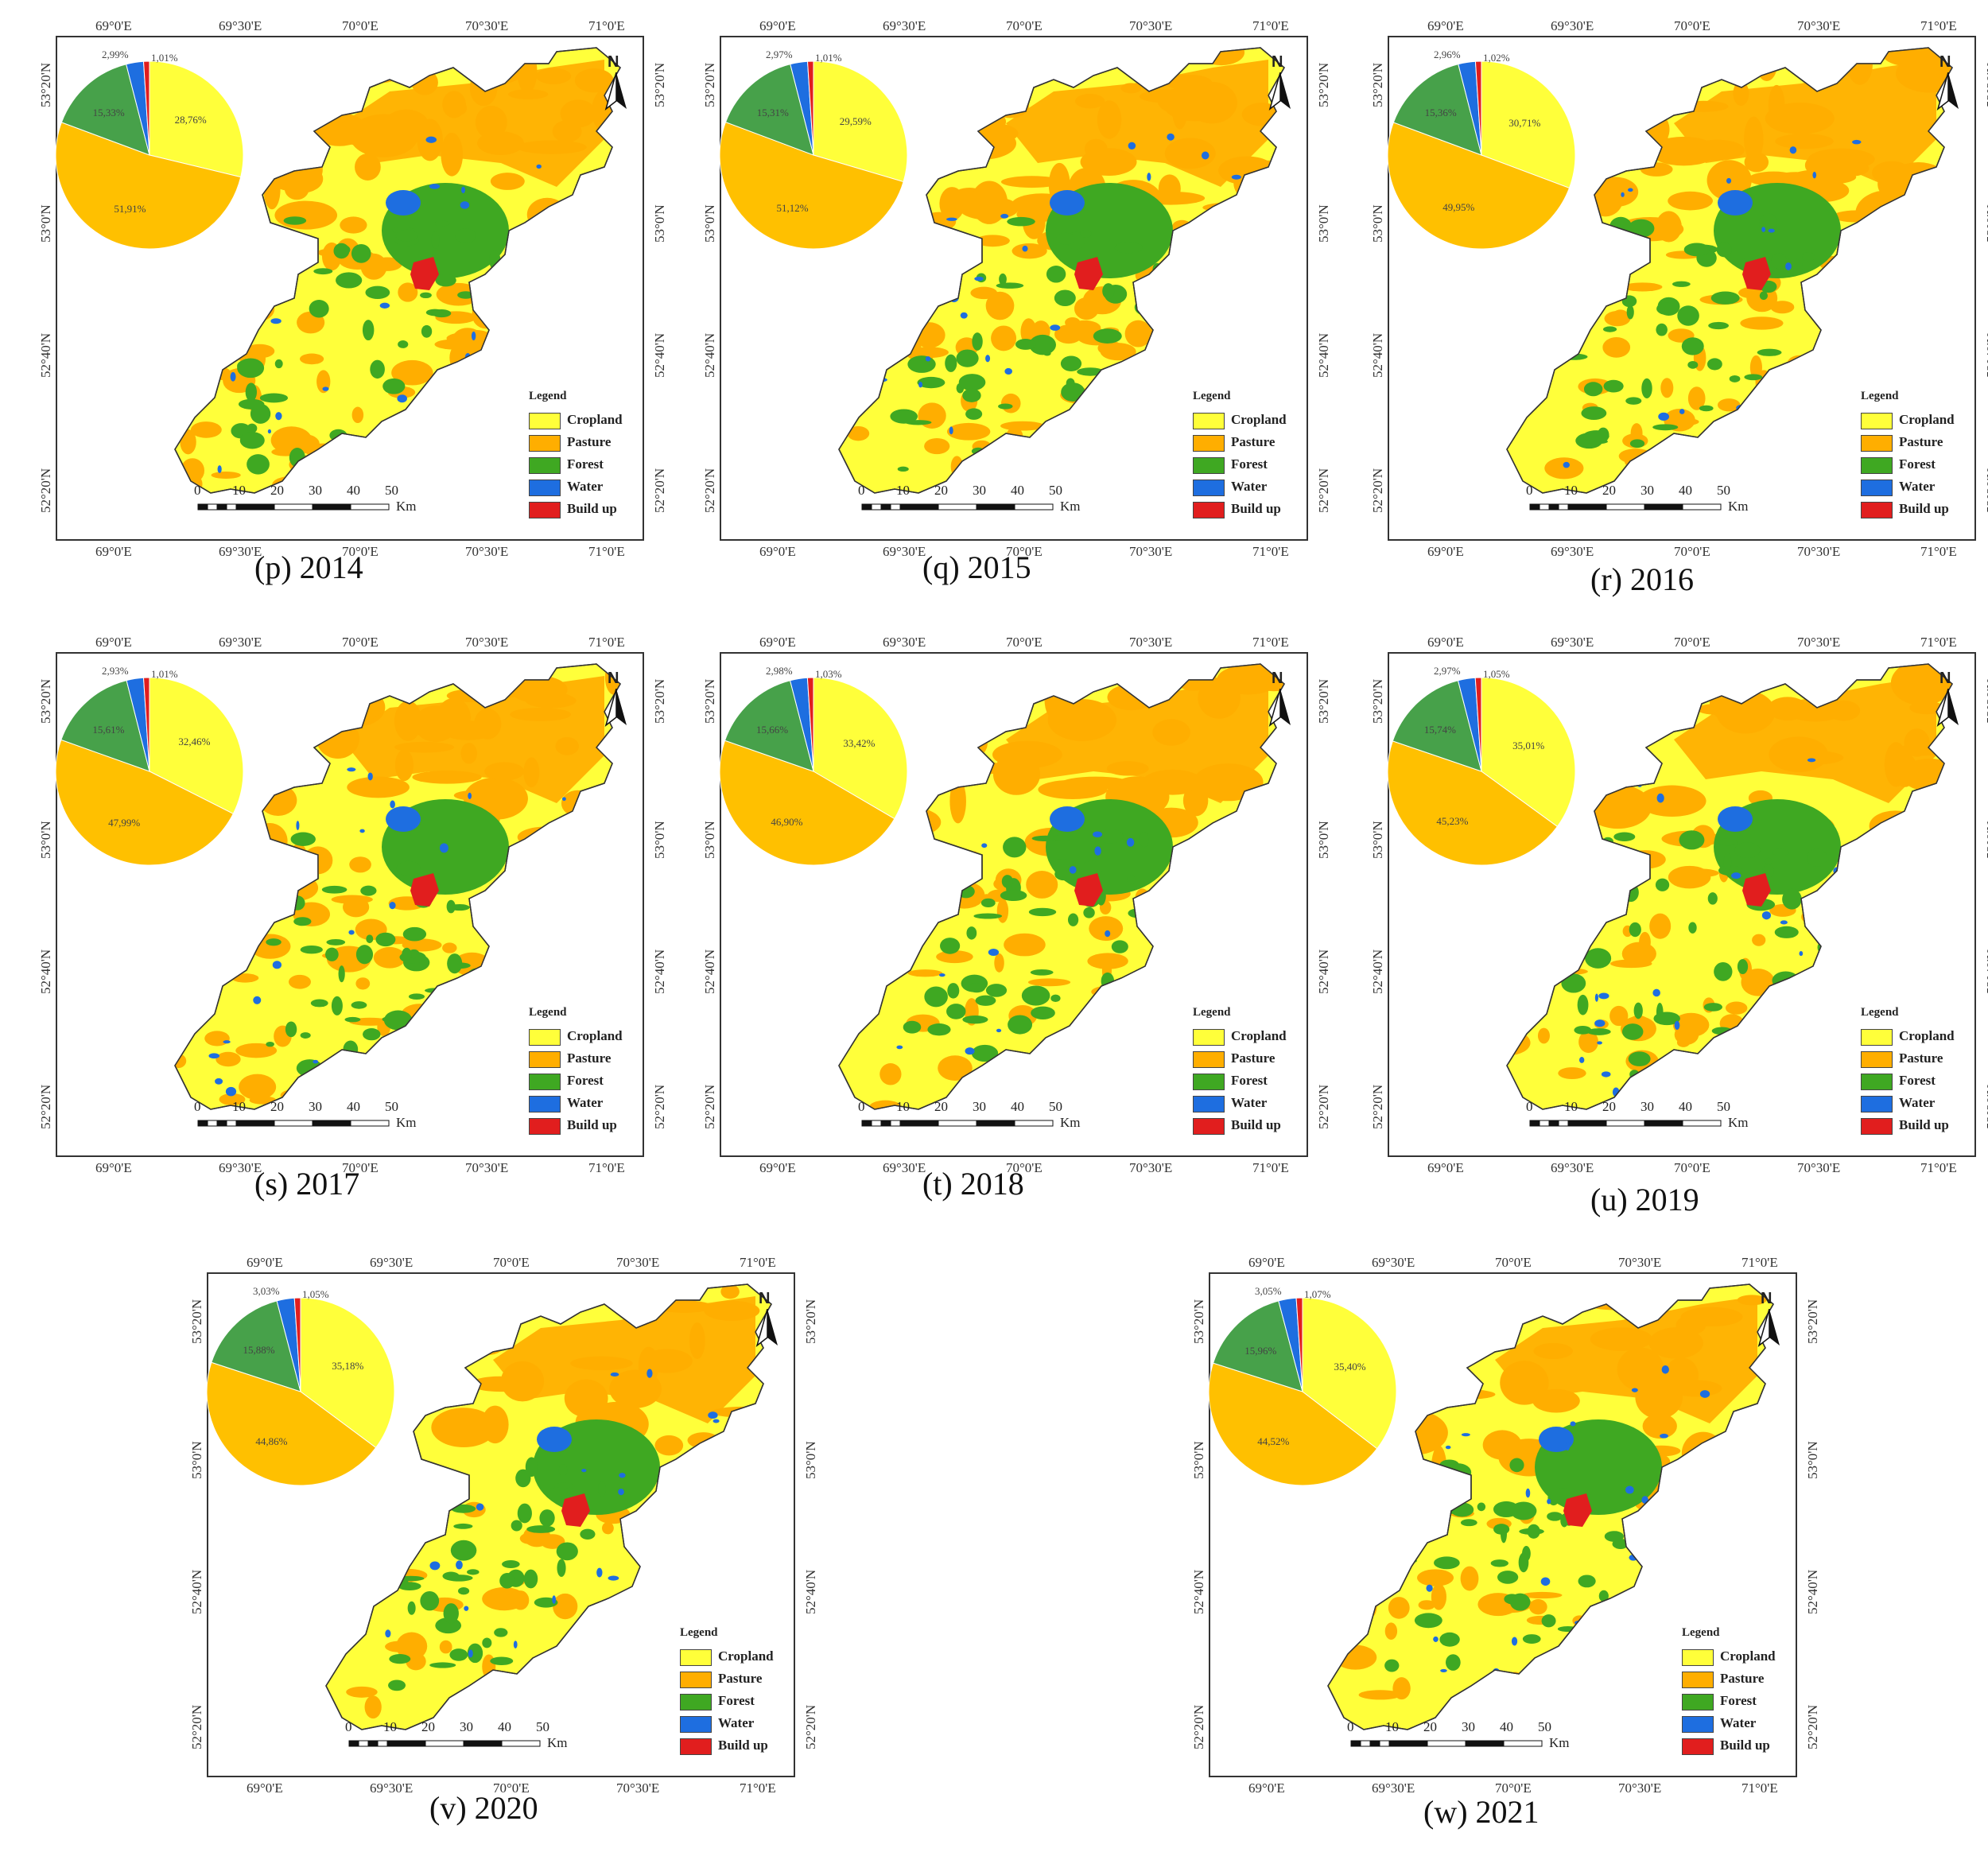  What do you see at coordinates (1642, 579) in the screenshot?
I see `panel-caption: (r) 2016` at bounding box center [1642, 579].